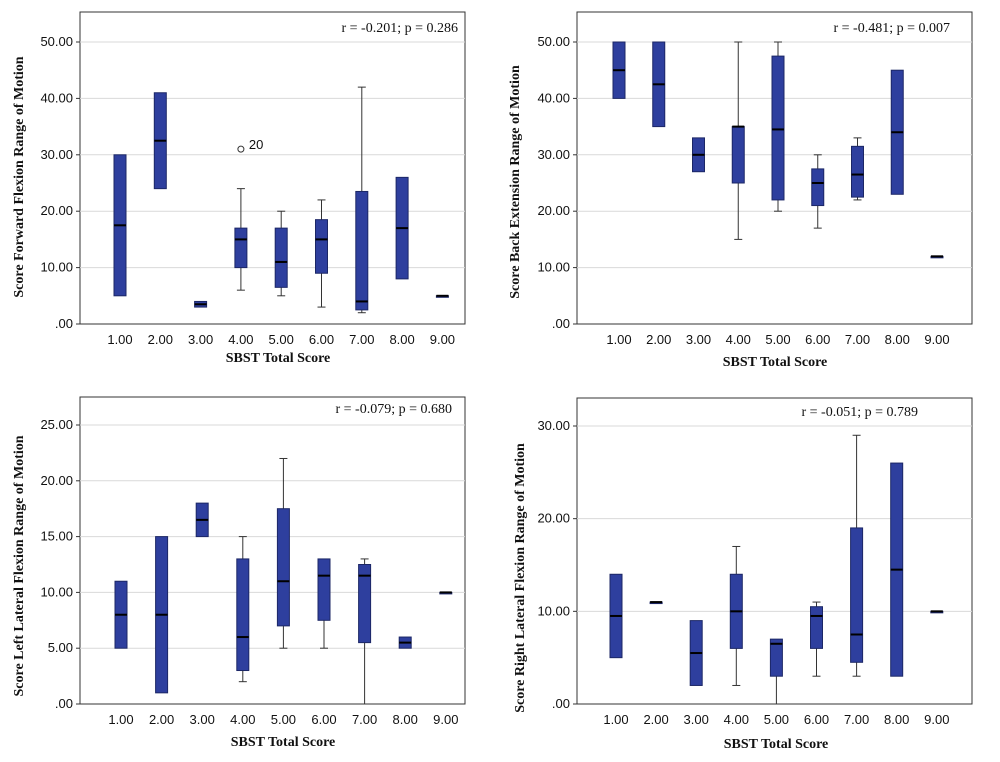 The height and width of the screenshot is (762, 1000). What do you see at coordinates (241, 149) in the screenshot?
I see `outlier-point` at bounding box center [241, 149].